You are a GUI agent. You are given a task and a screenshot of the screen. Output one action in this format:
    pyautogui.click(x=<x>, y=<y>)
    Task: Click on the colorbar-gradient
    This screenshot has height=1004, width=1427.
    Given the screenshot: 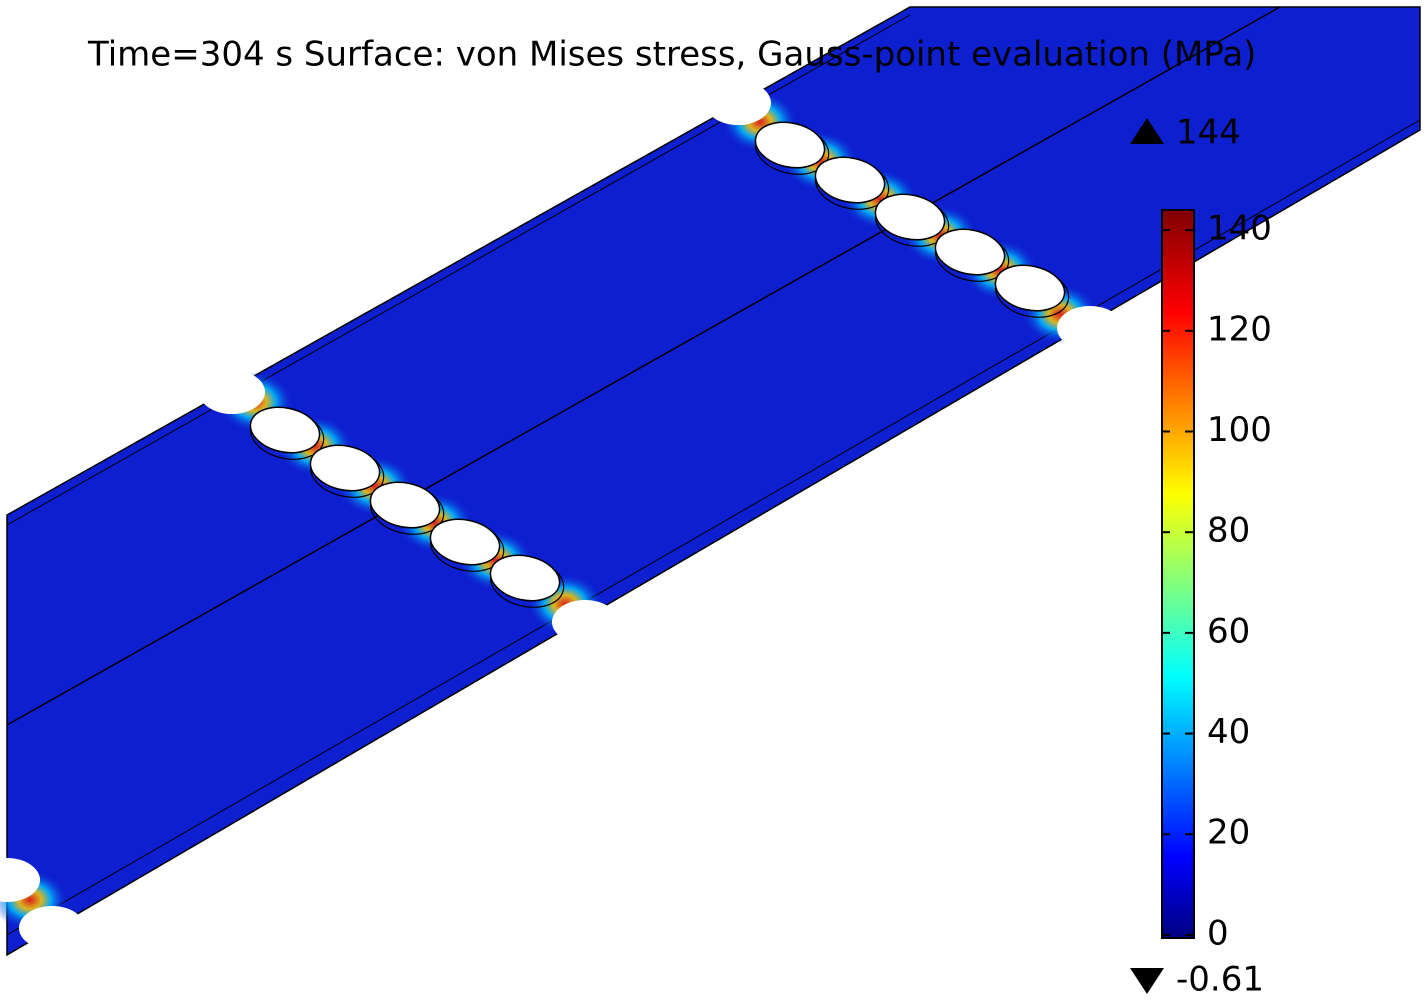 What is the action you would take?
    pyautogui.click(x=1178, y=574)
    